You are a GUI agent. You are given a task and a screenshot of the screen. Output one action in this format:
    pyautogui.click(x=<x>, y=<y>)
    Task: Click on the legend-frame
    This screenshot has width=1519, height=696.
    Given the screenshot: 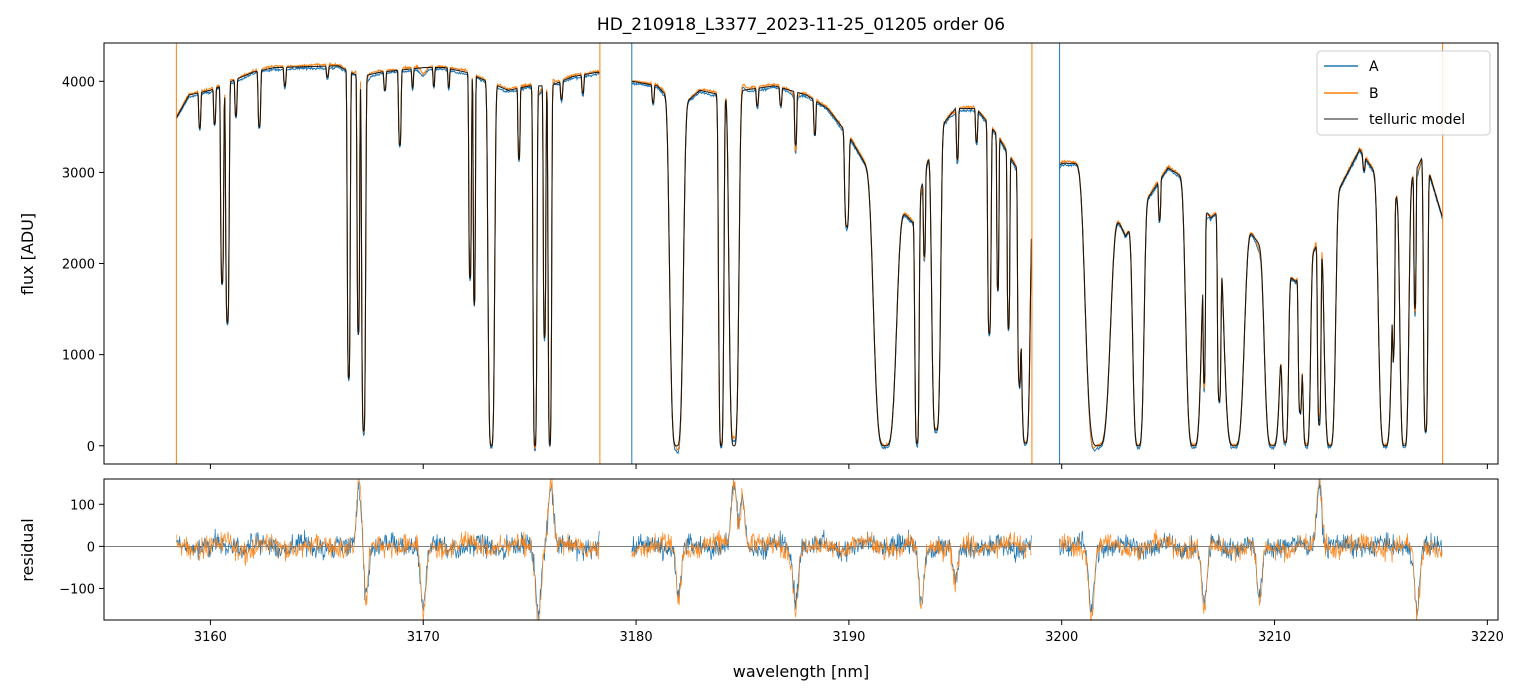 What is the action you would take?
    pyautogui.click(x=1403, y=93)
    